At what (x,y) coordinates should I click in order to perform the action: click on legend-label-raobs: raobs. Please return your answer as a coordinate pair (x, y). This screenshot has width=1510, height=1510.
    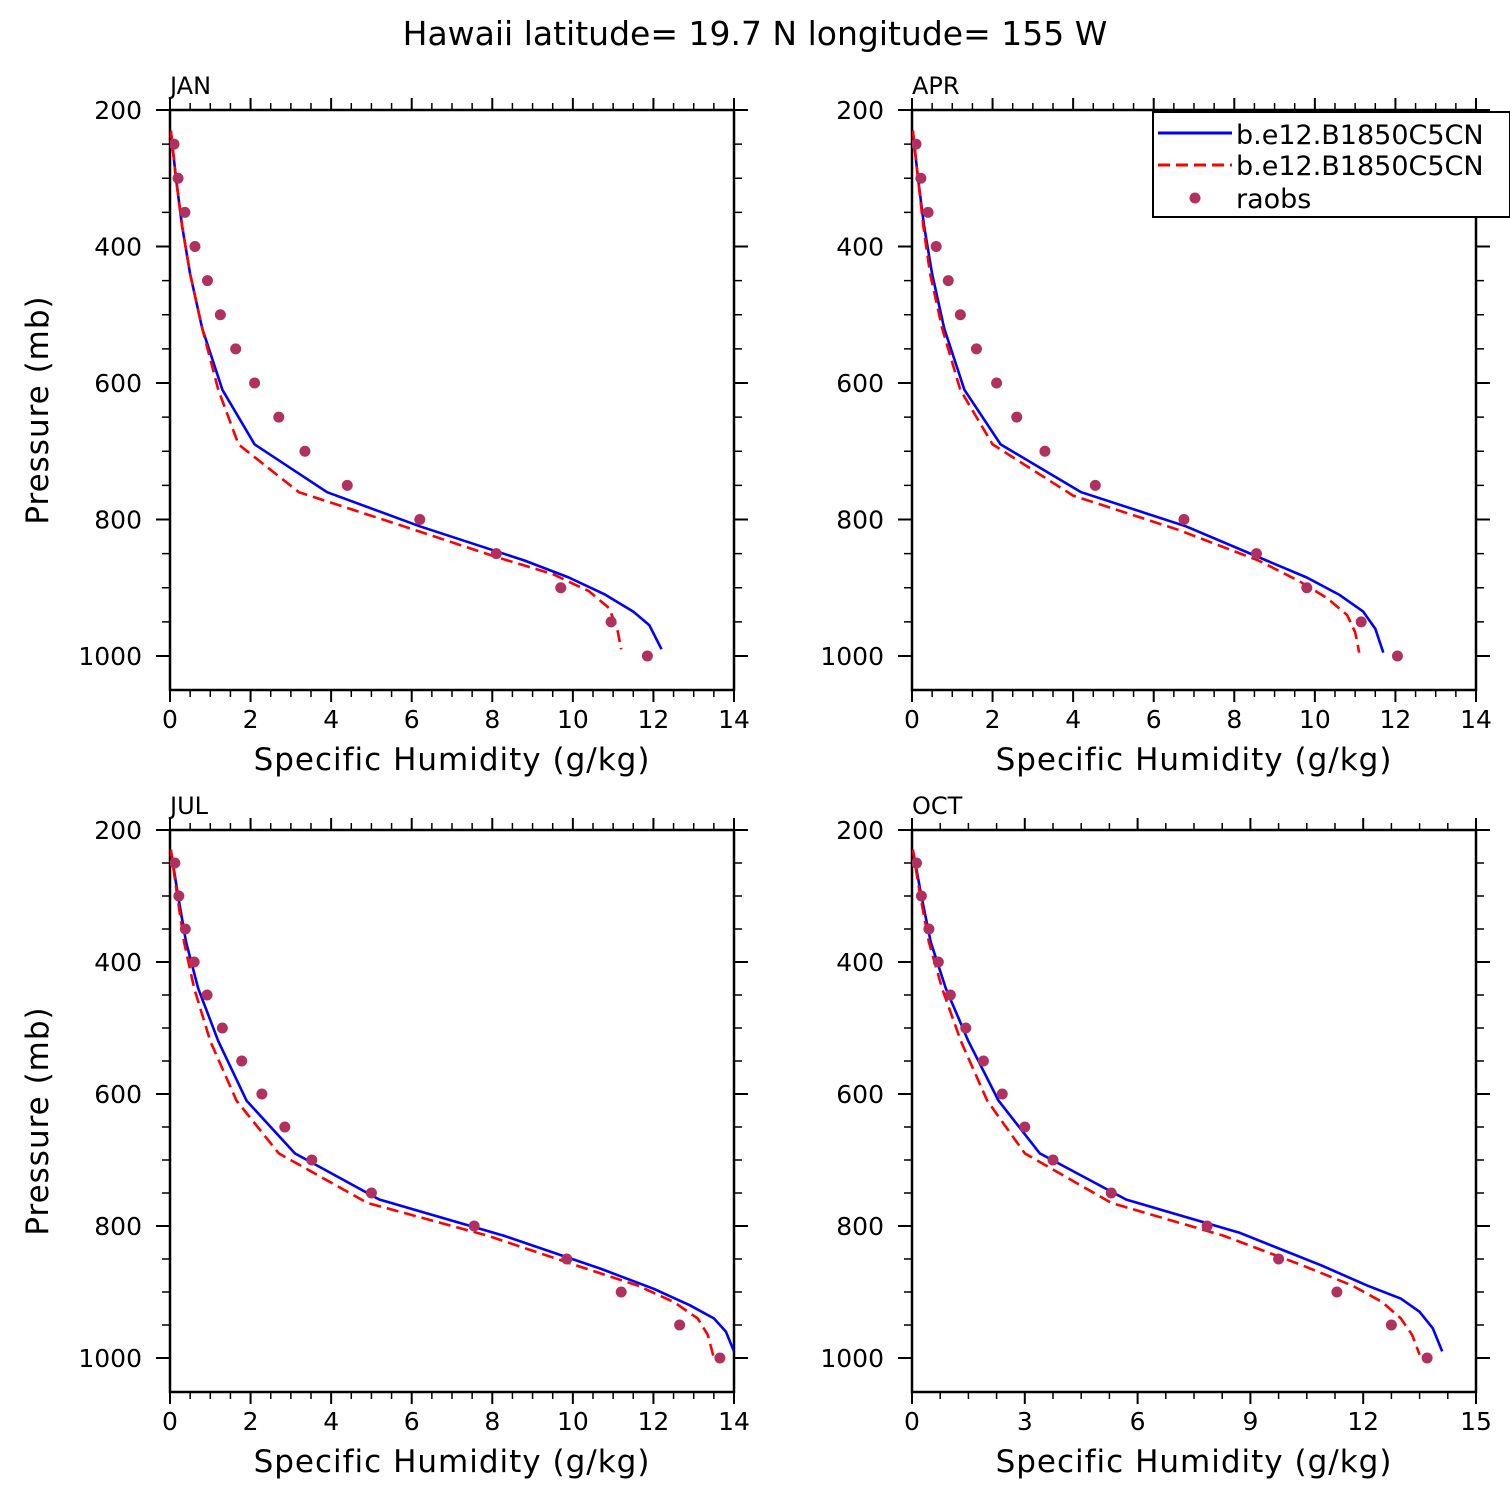
    Looking at the image, I should click on (1273, 199).